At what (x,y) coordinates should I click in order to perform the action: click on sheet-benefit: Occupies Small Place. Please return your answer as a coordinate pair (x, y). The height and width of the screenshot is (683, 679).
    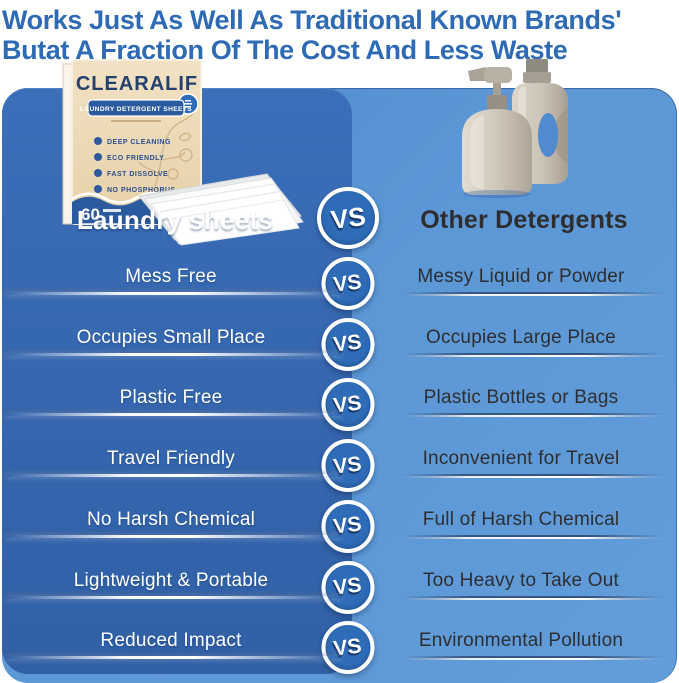
    Looking at the image, I should click on (171, 337).